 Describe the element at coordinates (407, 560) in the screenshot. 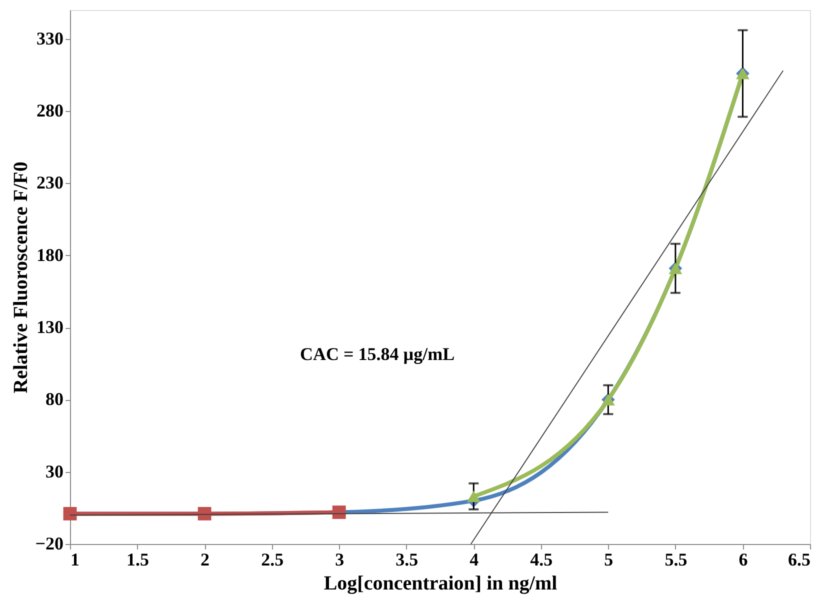

I see `x-tick-label: 3.5` at that location.